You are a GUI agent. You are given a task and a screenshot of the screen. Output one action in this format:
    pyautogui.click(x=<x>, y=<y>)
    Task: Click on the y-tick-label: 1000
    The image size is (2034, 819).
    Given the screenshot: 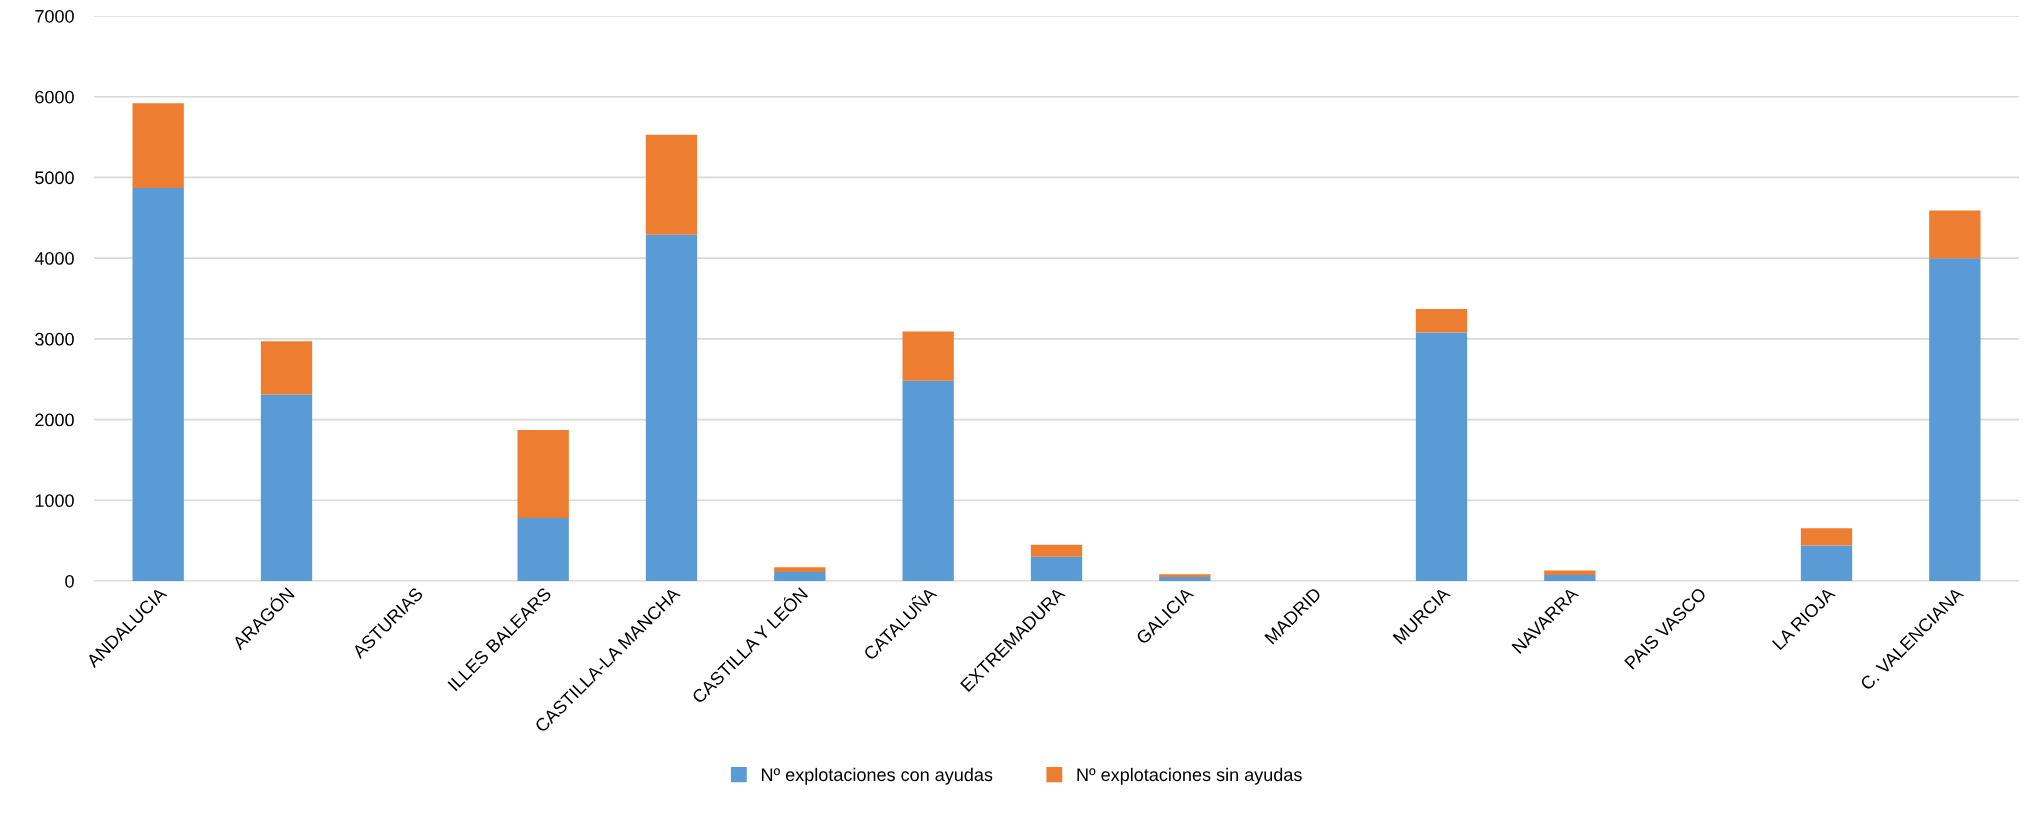 What is the action you would take?
    pyautogui.click(x=54, y=501)
    